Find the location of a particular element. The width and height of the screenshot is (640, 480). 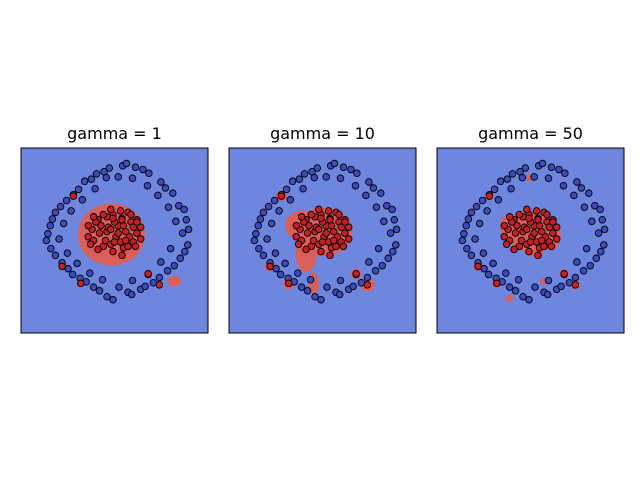

panel-title: gamma = 50 is located at coordinates (530, 133).